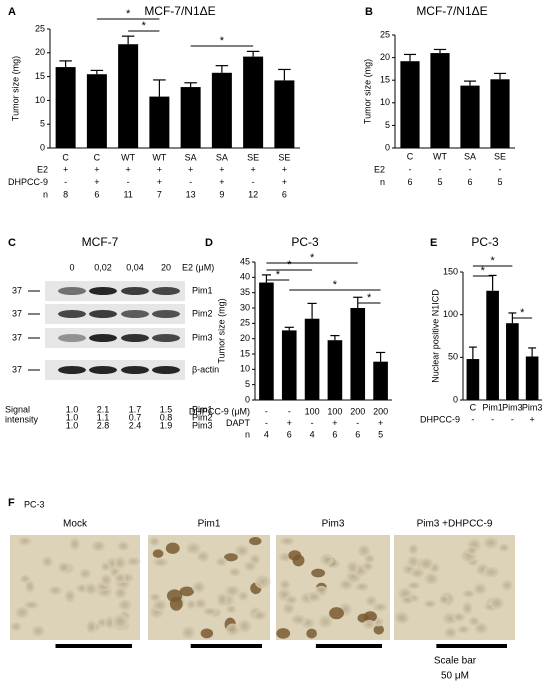  What do you see at coordinates (439, 182) in the screenshot?
I see `row-value: 5` at bounding box center [439, 182].